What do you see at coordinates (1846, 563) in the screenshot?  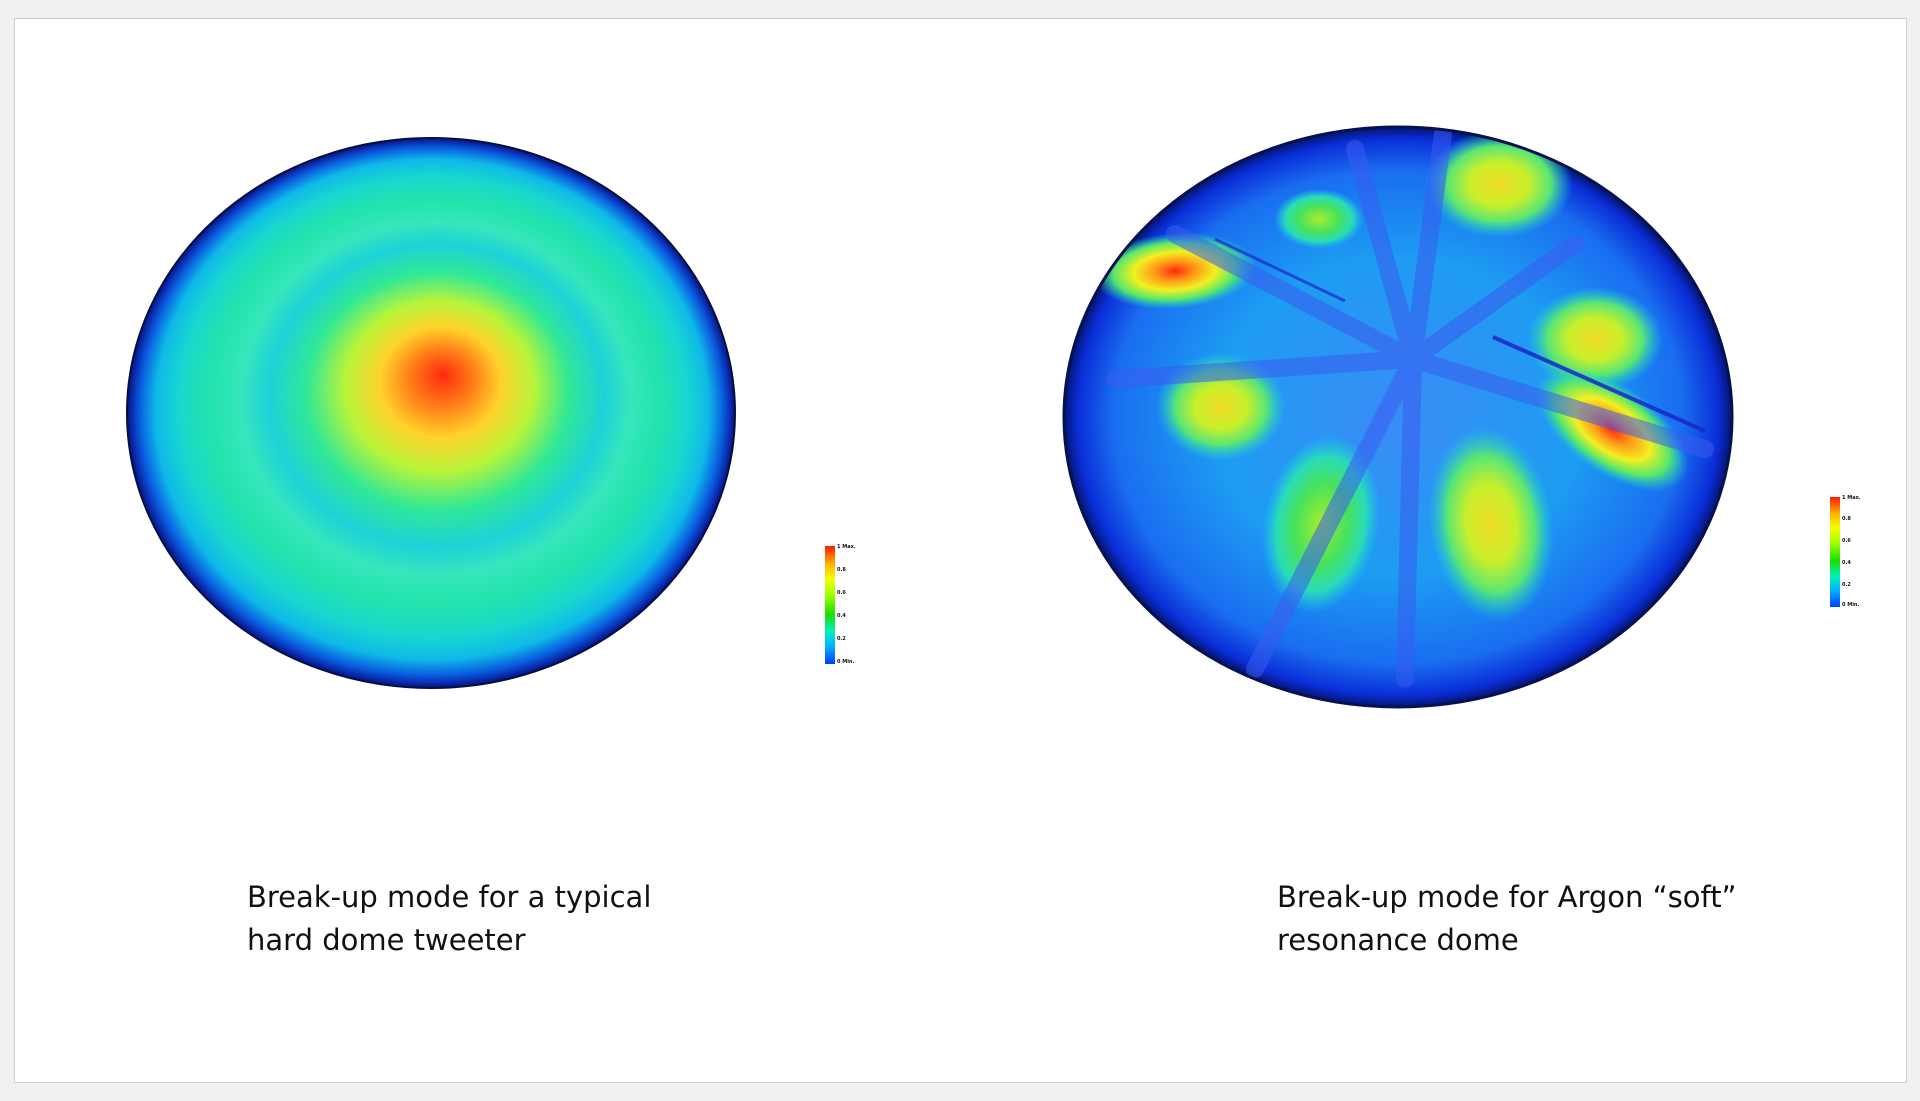 I see `right-scale-tick: 0.4` at bounding box center [1846, 563].